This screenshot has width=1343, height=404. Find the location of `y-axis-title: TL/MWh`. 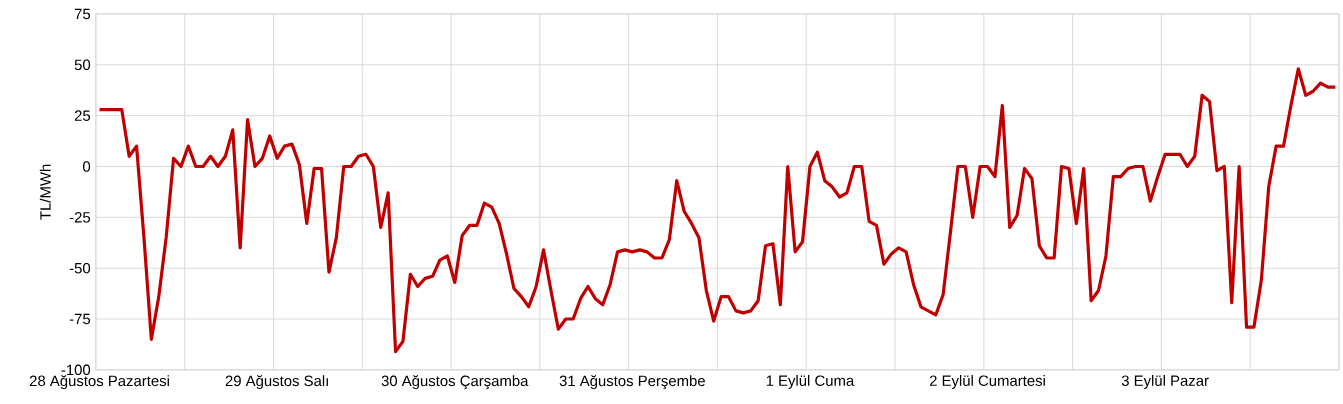

y-axis-title: TL/MWh is located at coordinates (45, 192).